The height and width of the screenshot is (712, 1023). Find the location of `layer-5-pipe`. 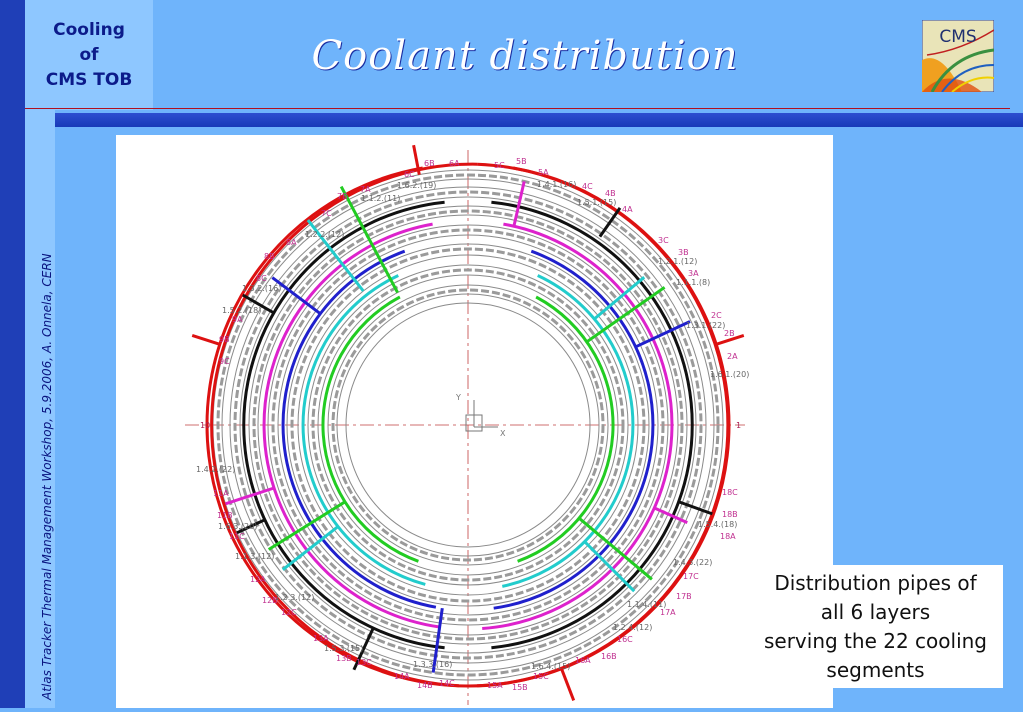

layer-5-pipe is located at coordinates (592, 425).